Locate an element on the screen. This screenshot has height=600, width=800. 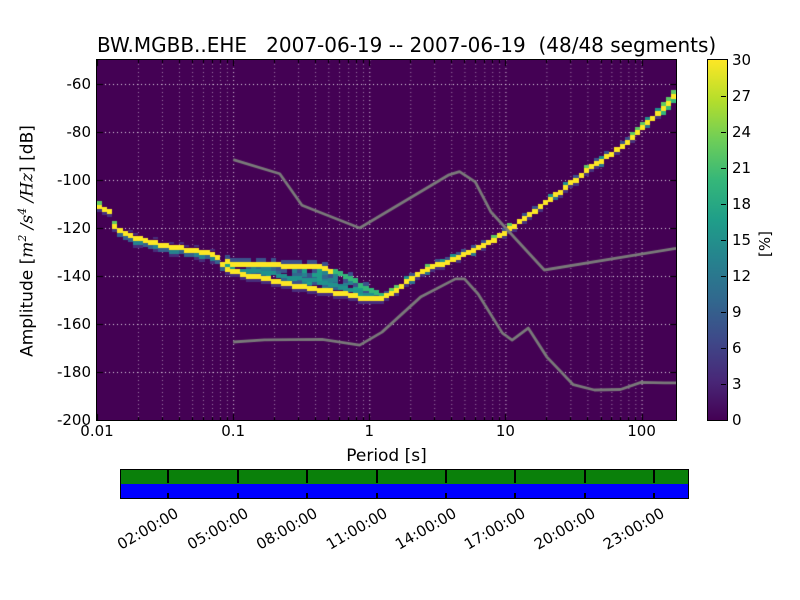
time-label: 08:00:00 is located at coordinates (287, 529).